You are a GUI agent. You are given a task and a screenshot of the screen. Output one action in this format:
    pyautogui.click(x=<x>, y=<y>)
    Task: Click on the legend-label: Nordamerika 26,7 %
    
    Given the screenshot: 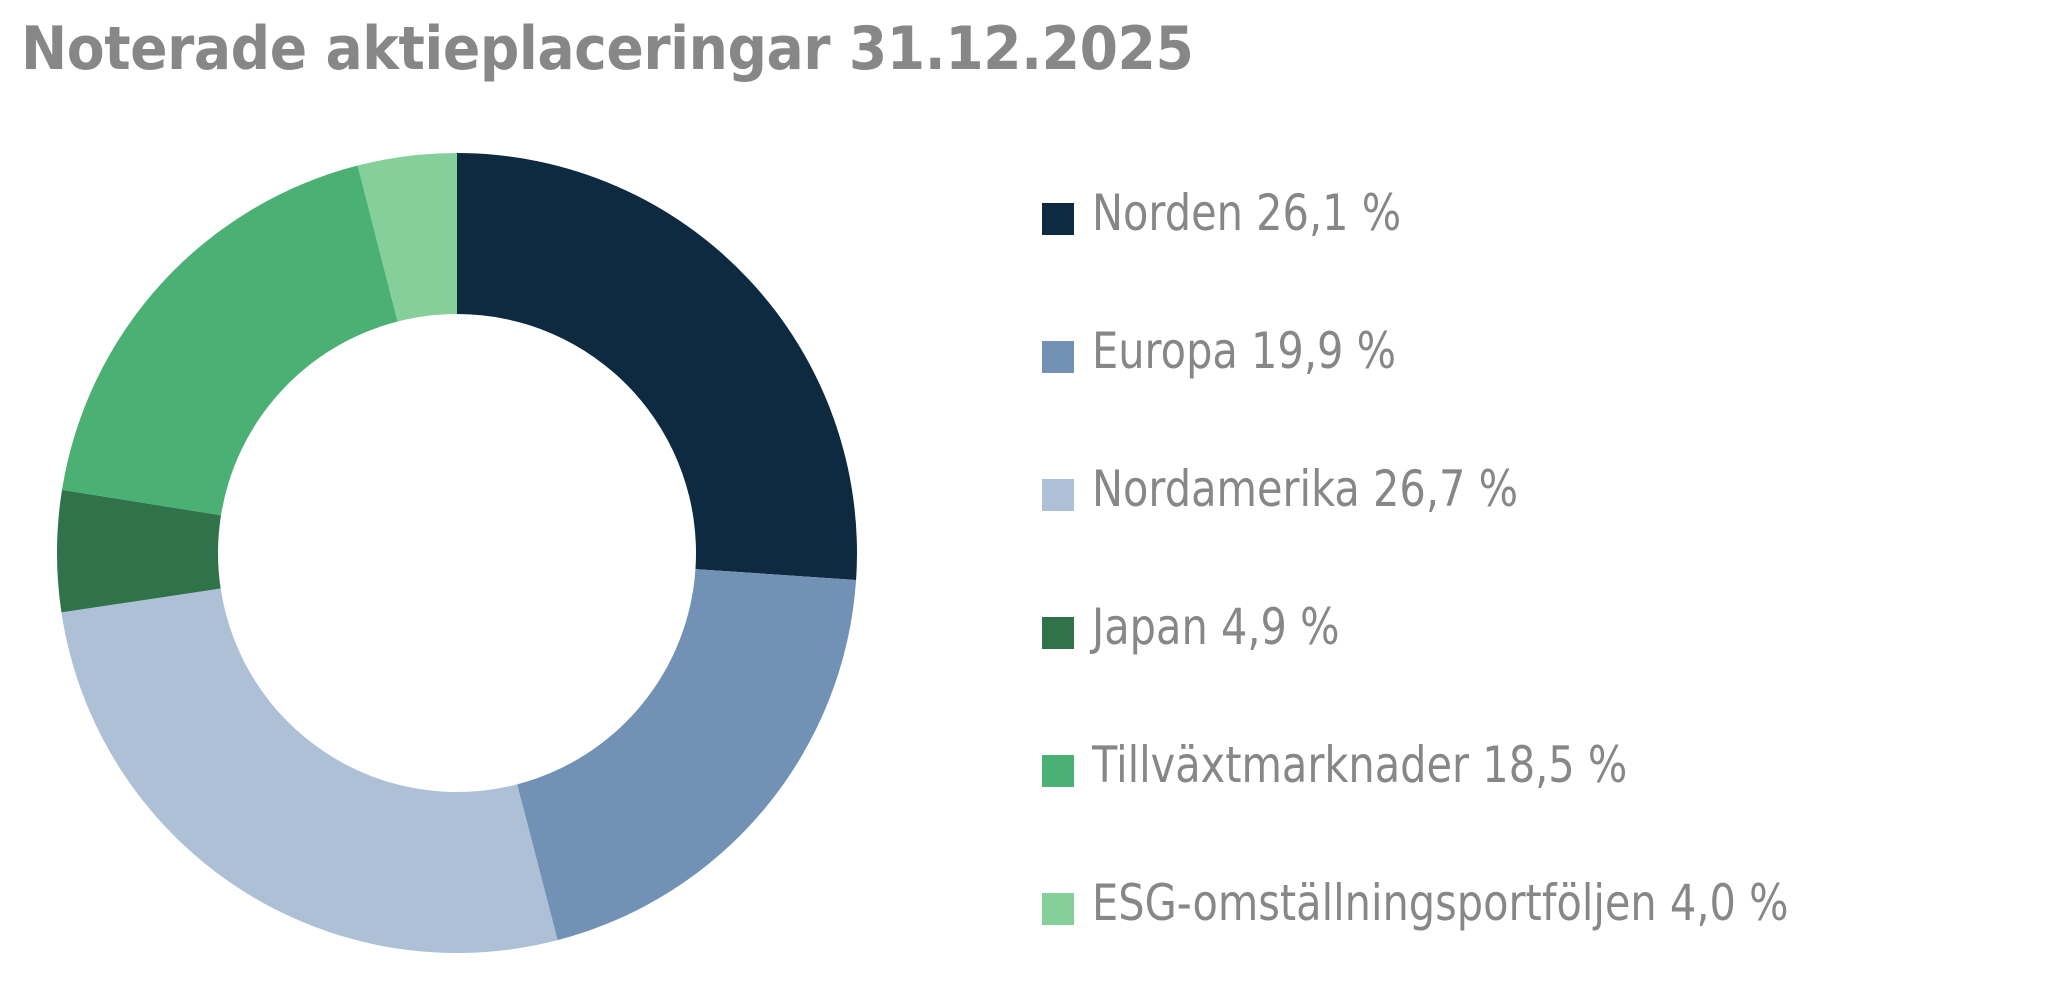 What is the action you would take?
    pyautogui.click(x=1305, y=489)
    